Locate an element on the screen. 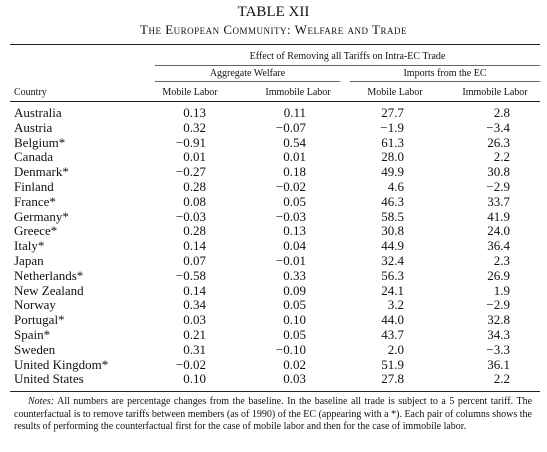 The image size is (547, 452). value-cell: −2.9 is located at coordinates (498, 305).